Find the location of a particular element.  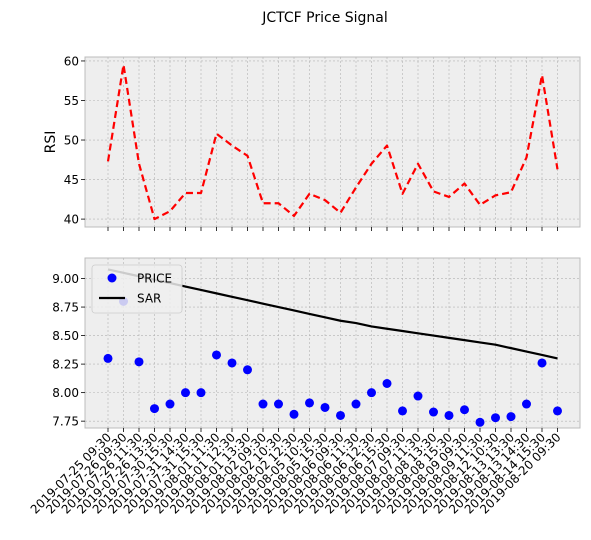

price-legend-marker is located at coordinates (112, 278).